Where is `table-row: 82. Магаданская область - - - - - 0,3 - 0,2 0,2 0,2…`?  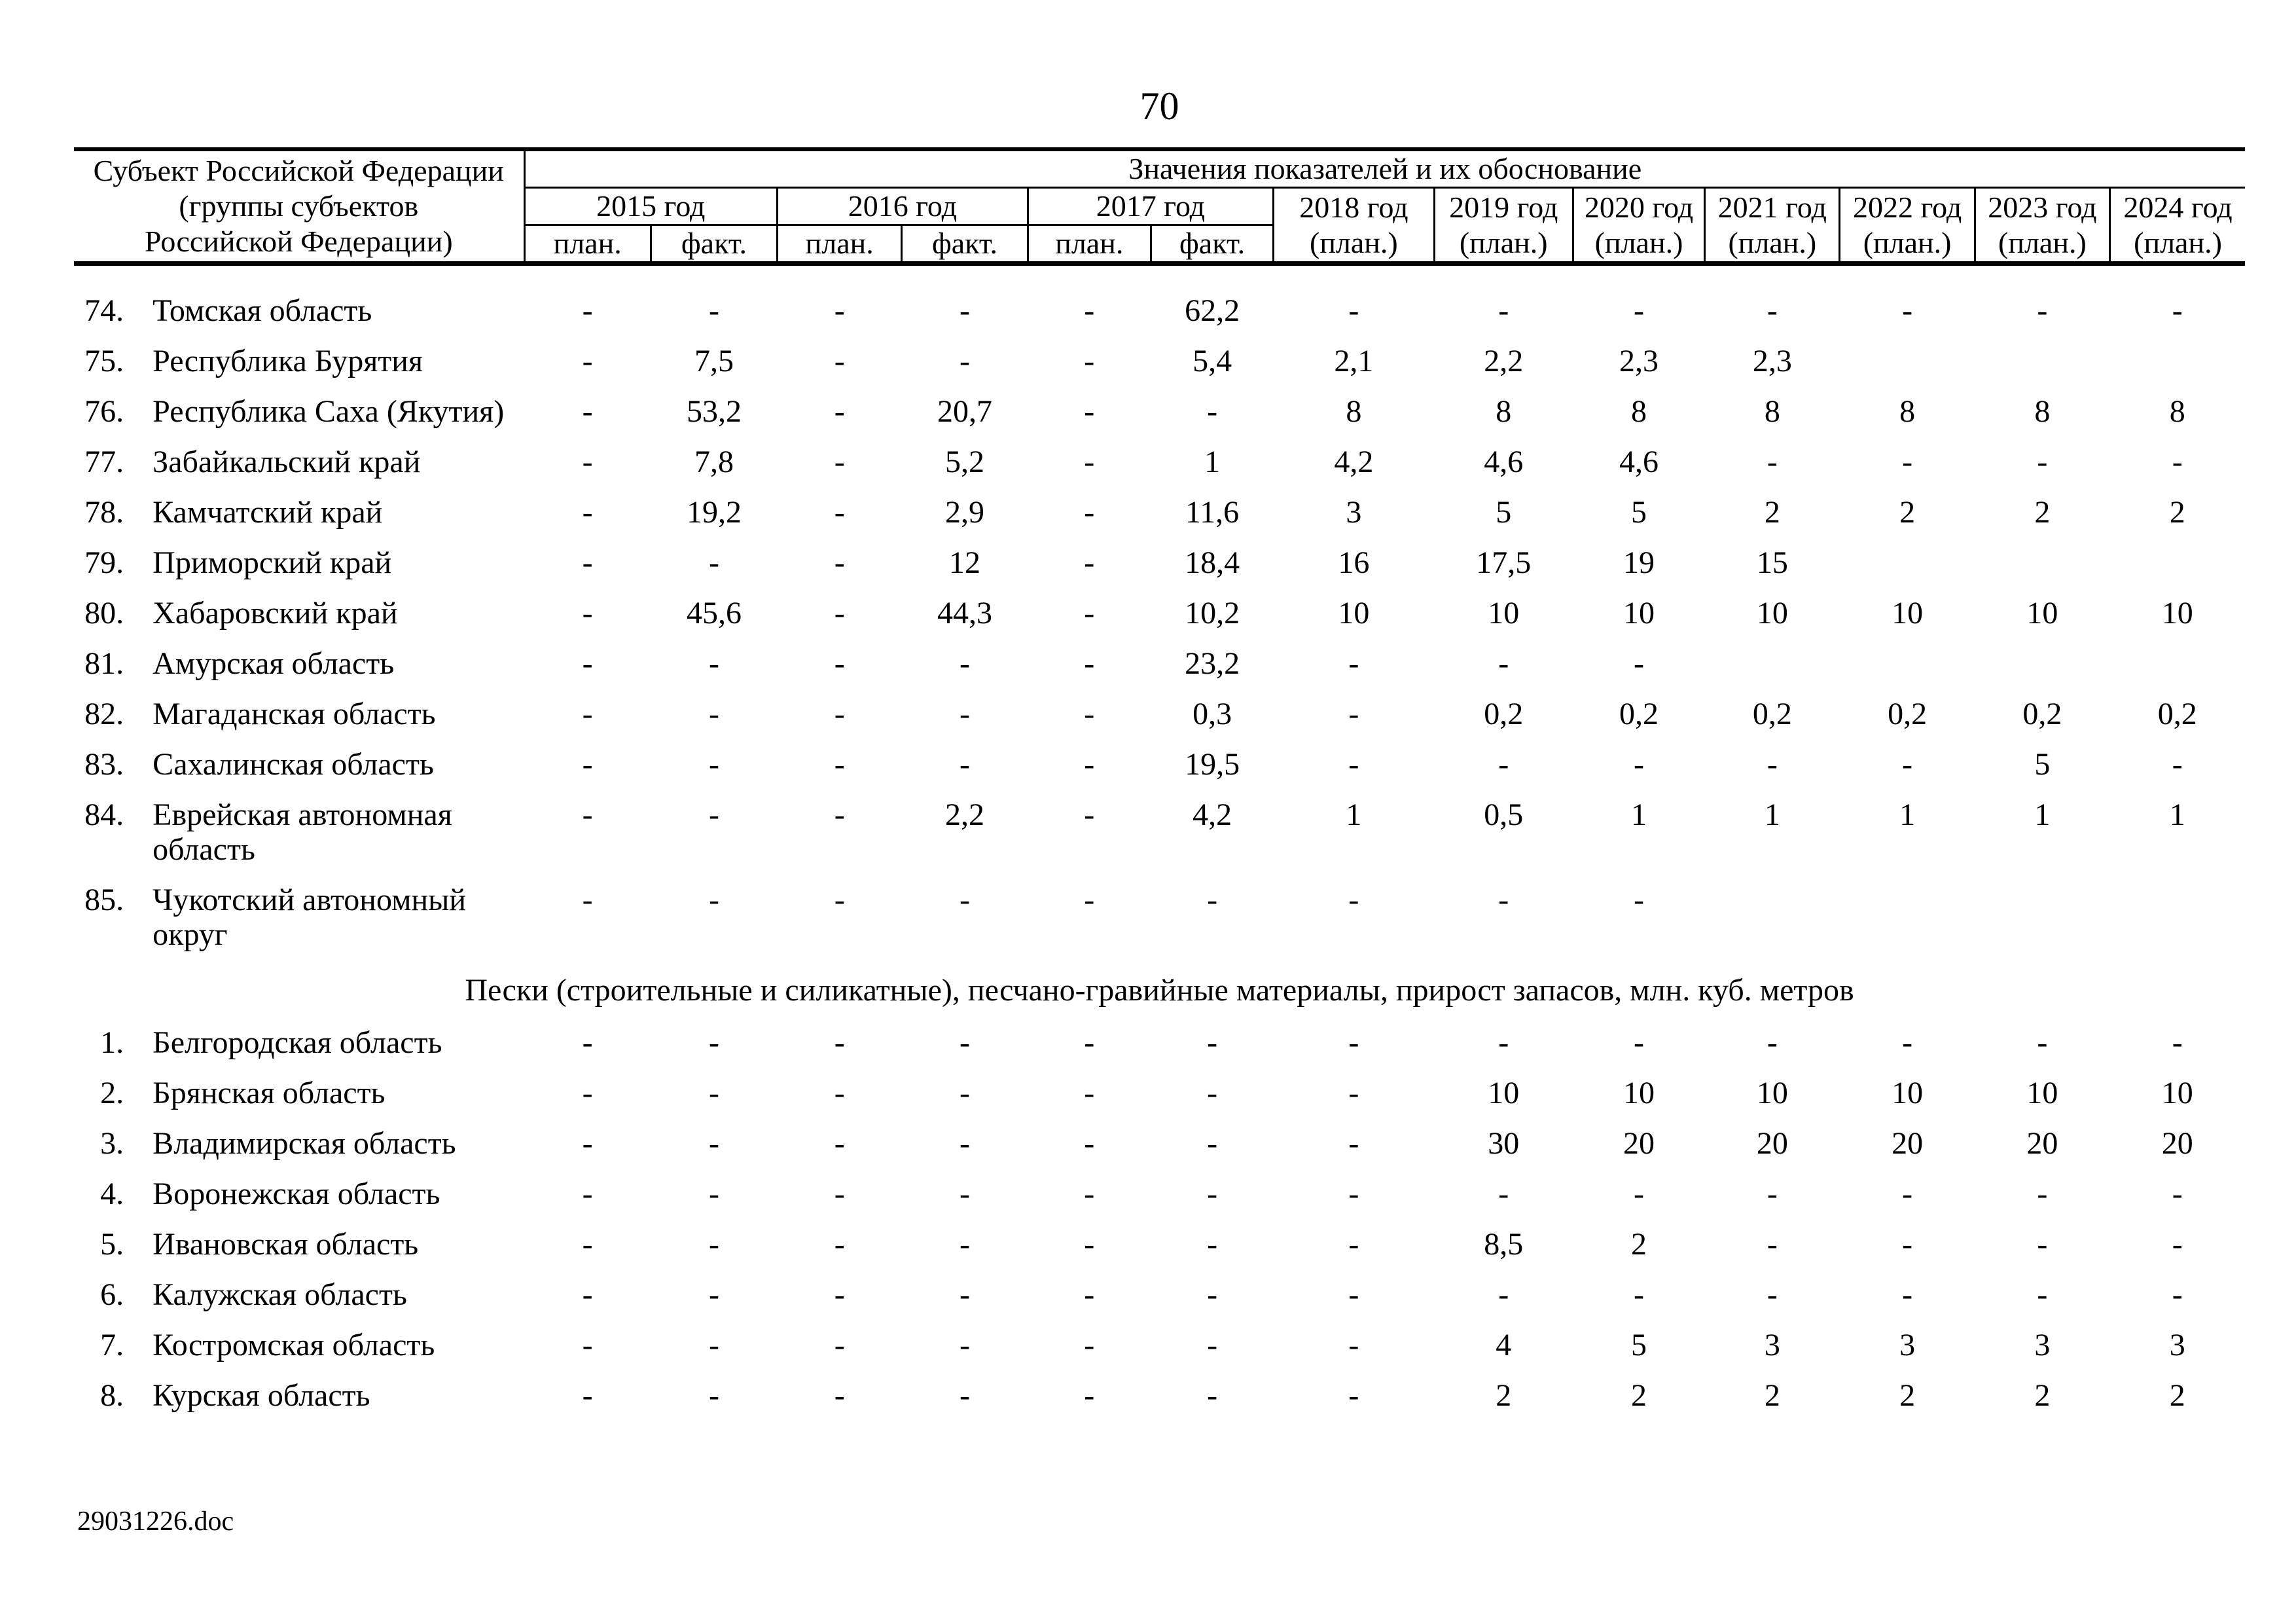
table-row: 82. Магаданская область - - - - - 0,3 - 0,2 0,2 0,2… is located at coordinates (1159, 714).